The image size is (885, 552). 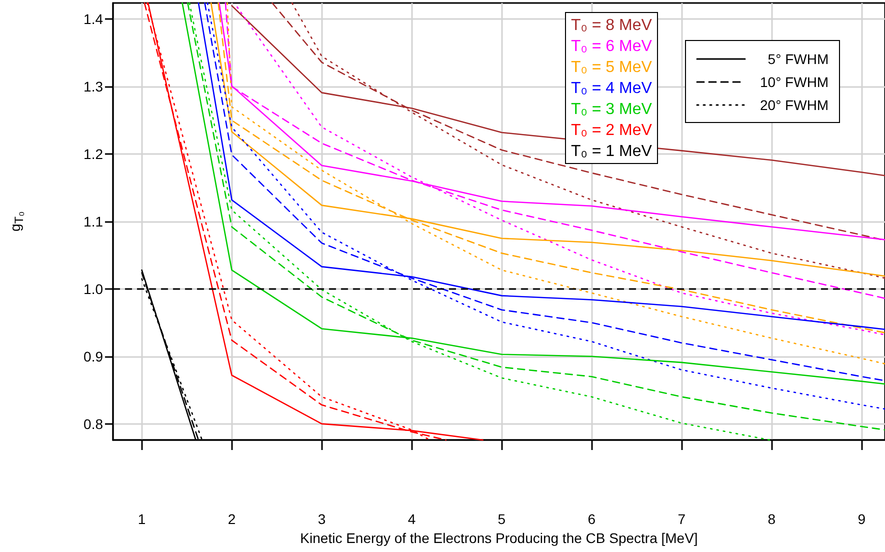 What do you see at coordinates (94, 356) in the screenshot?
I see `y-tick-label: 0.9` at bounding box center [94, 356].